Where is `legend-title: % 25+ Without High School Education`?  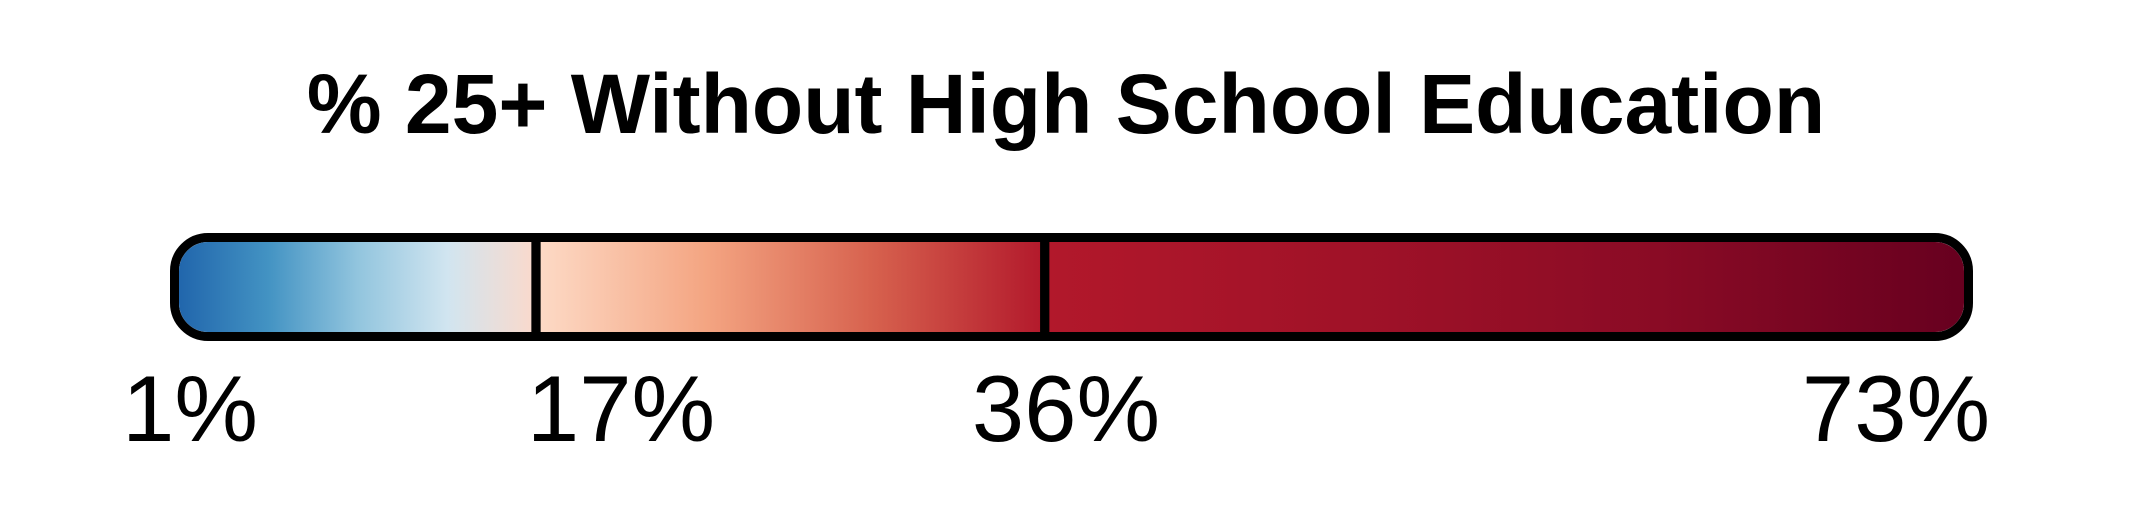 legend-title: % 25+ Without High School Education is located at coordinates (1066, 104).